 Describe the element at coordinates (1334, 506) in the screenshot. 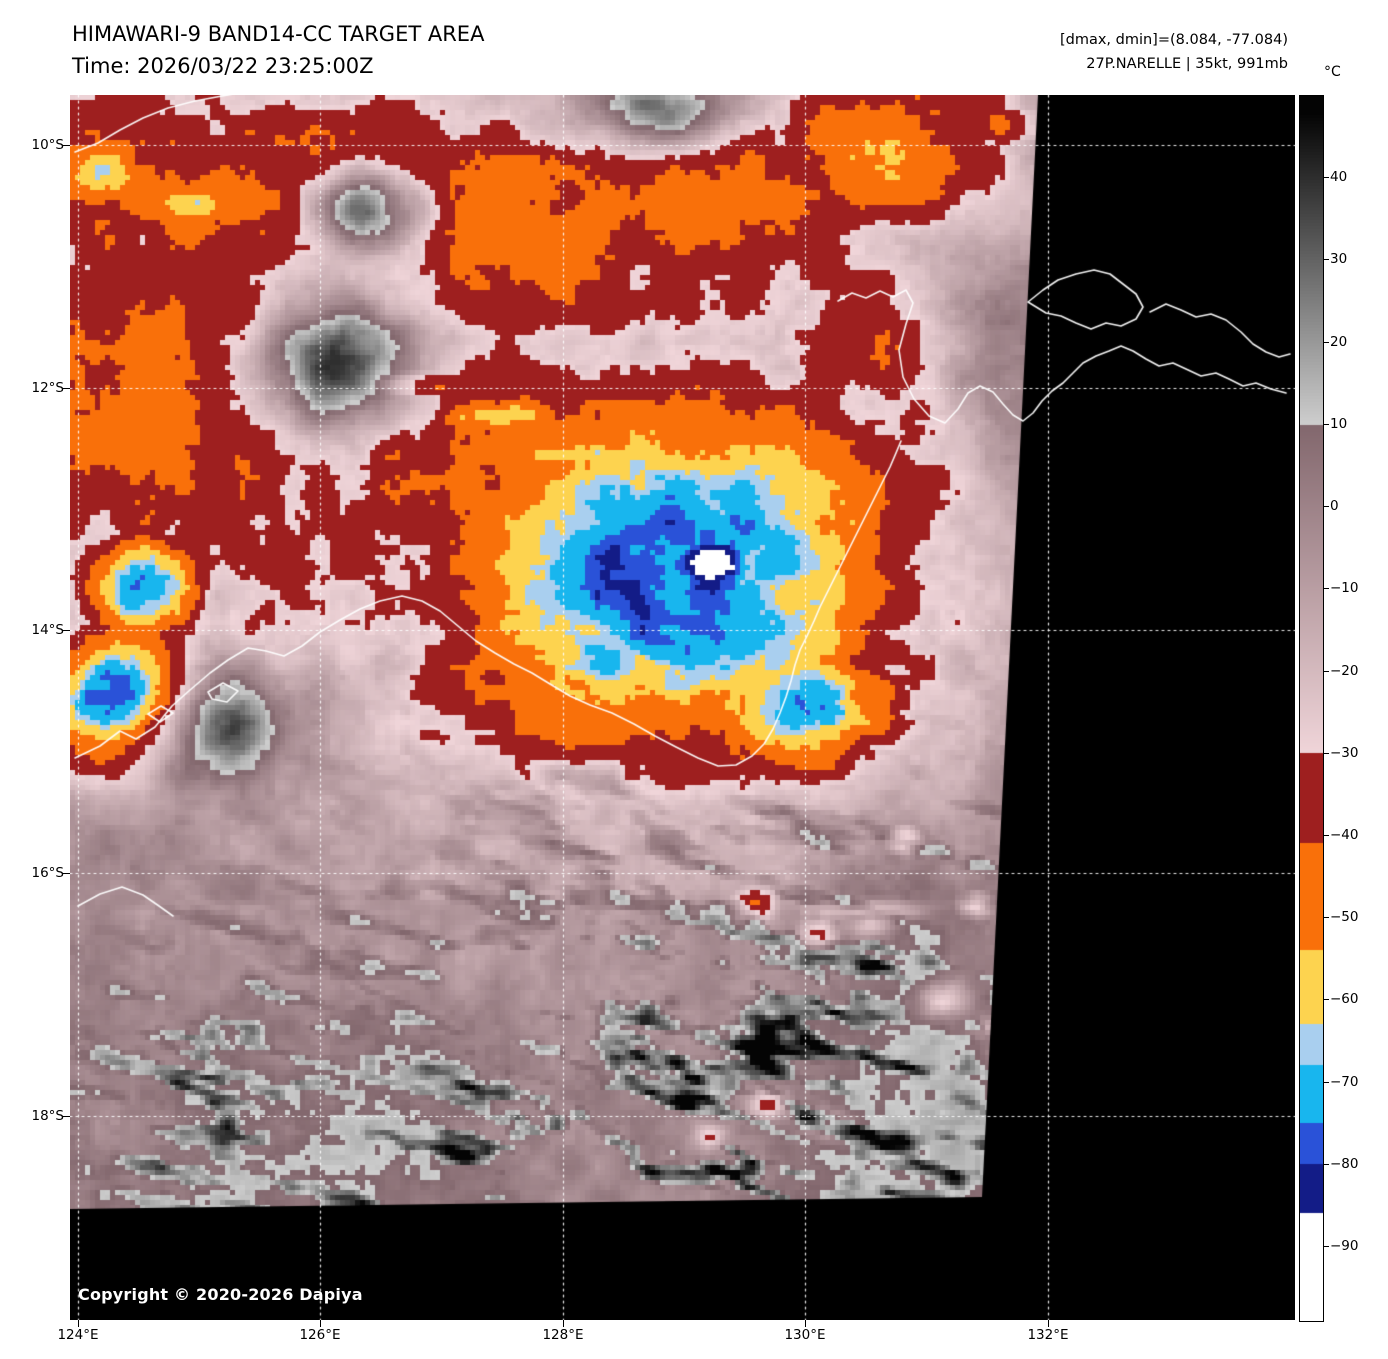

I see `cbar-tick-0: 0` at that location.